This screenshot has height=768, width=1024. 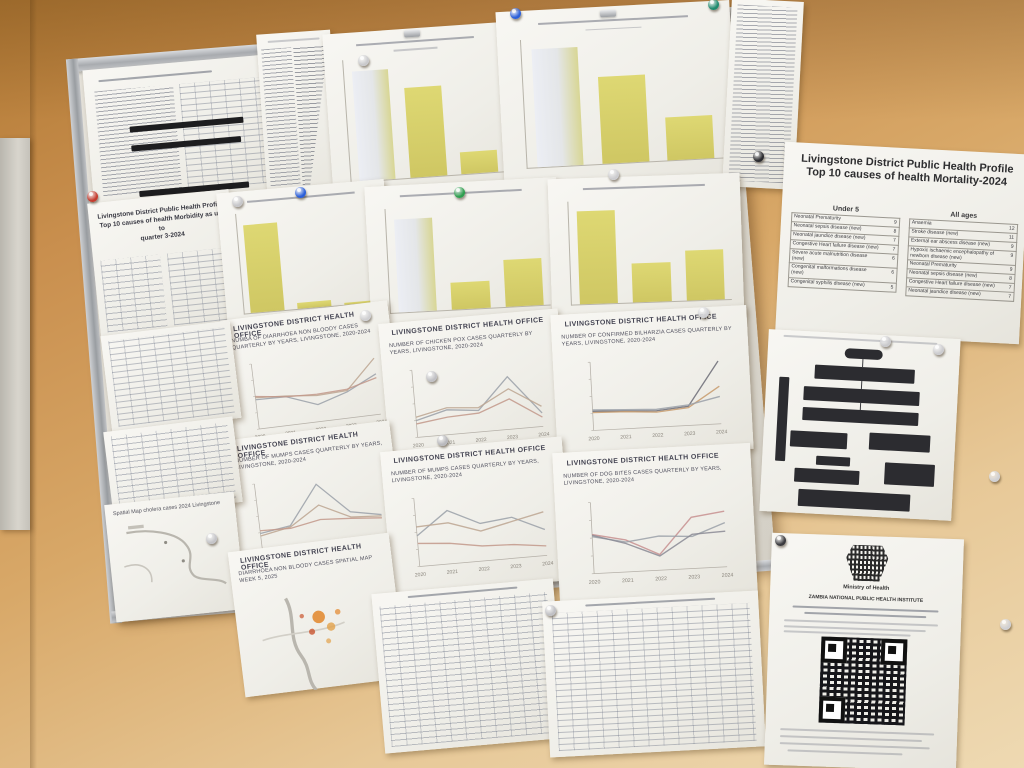 I want to click on line-chart-chickenpox: 2020 2021 2022 2023 2024, so click(x=480, y=409).